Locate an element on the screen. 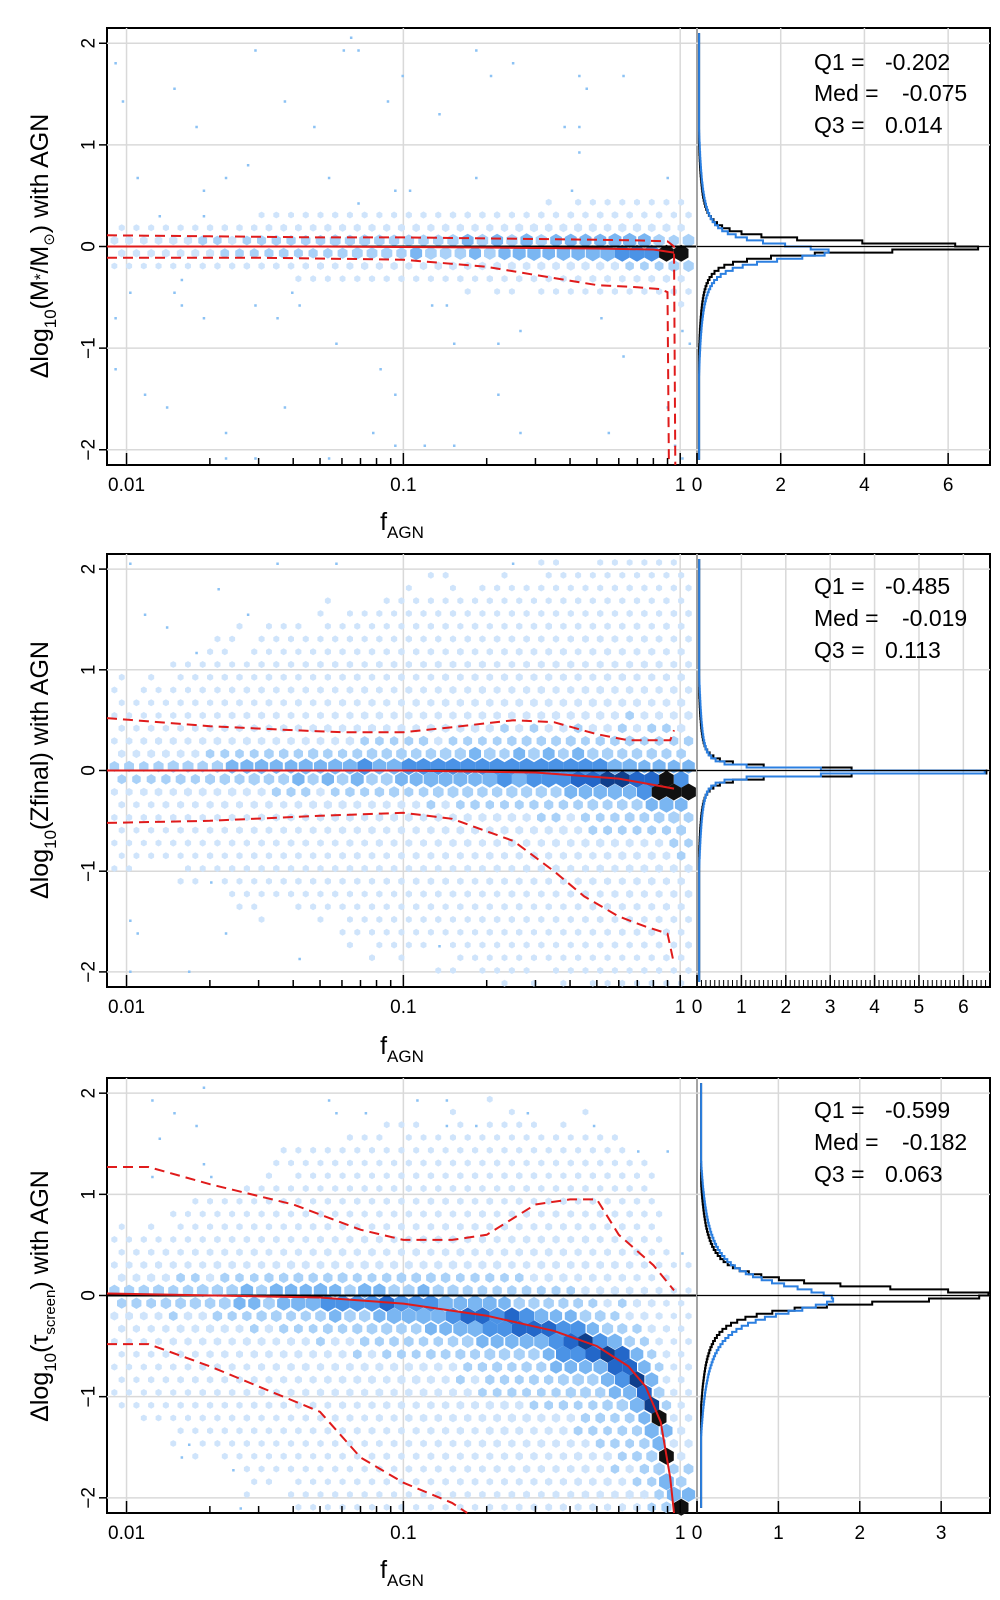 This screenshot has width=1000, height=1600. hist-x-tick-label: 3 is located at coordinates (830, 1007).